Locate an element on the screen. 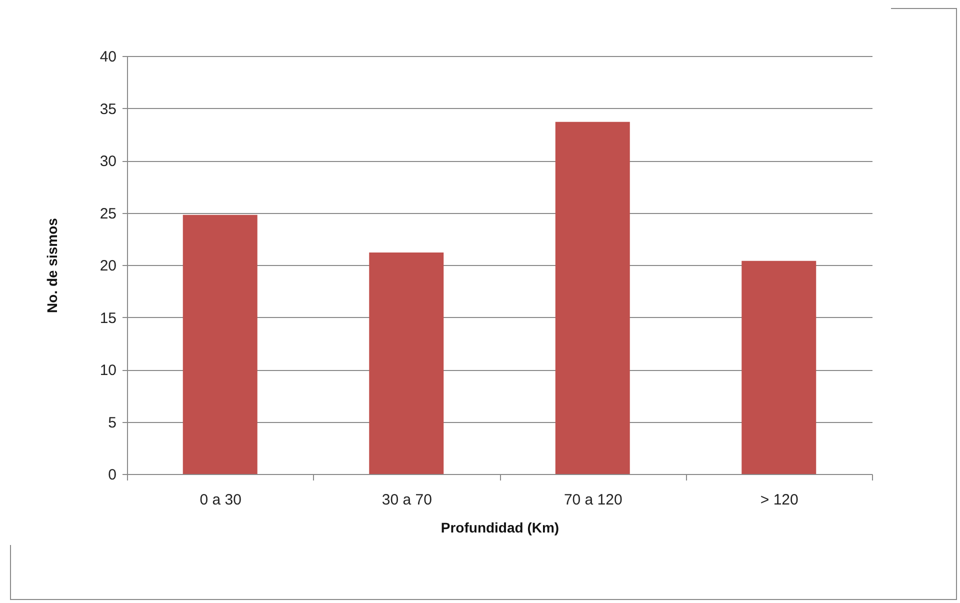  y-tick-label: 40 is located at coordinates (108, 57).